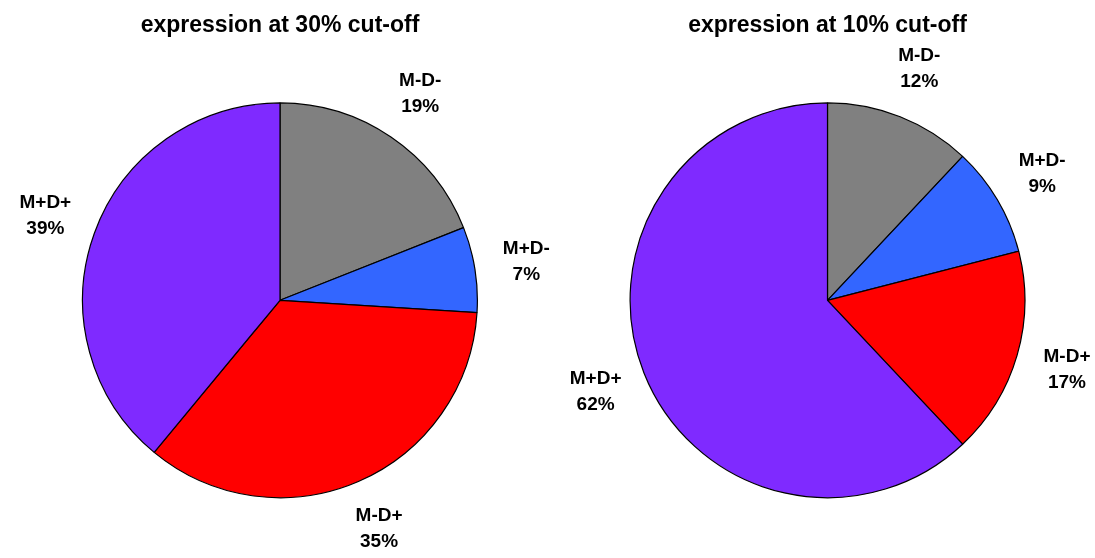  Describe the element at coordinates (1067, 382) in the screenshot. I see `data-label: 17%` at that location.